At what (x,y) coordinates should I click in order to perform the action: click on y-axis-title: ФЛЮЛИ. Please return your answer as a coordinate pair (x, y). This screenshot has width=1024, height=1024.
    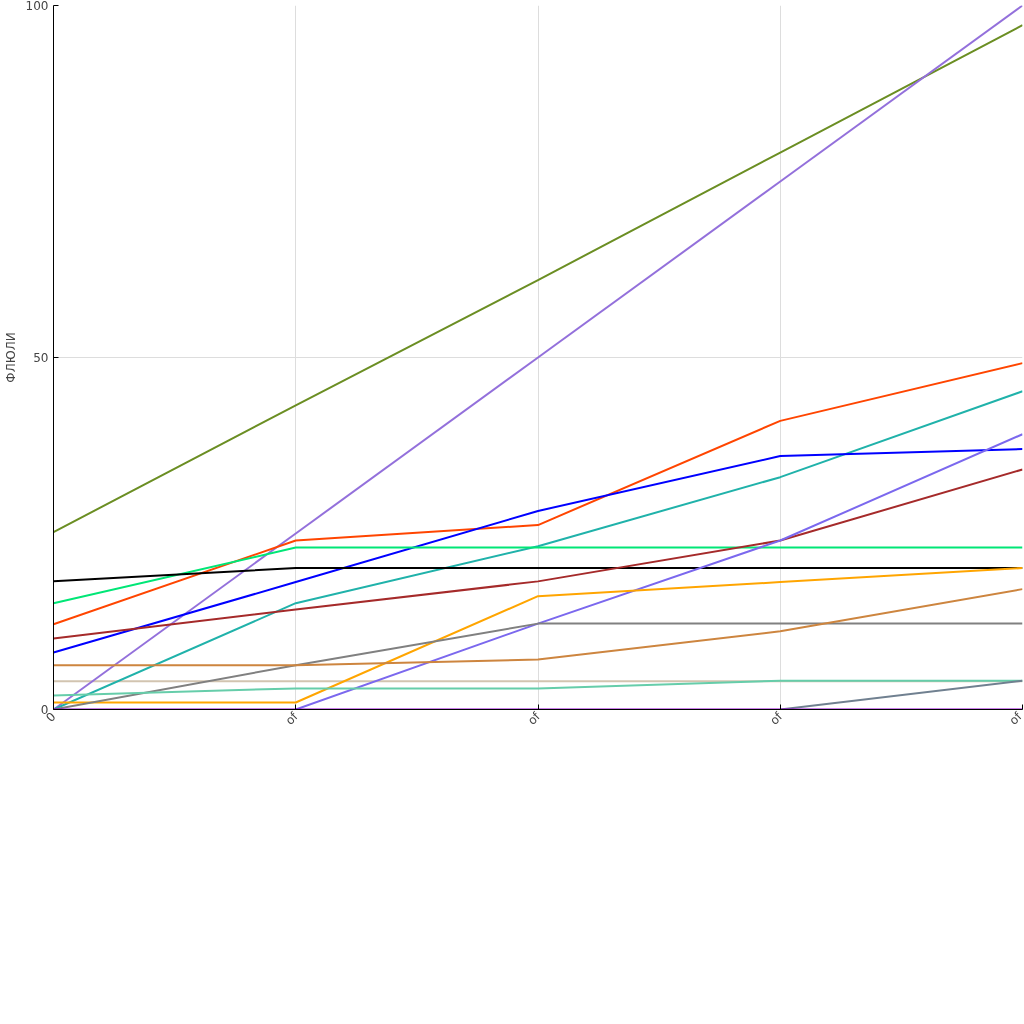
    Looking at the image, I should click on (10, 357).